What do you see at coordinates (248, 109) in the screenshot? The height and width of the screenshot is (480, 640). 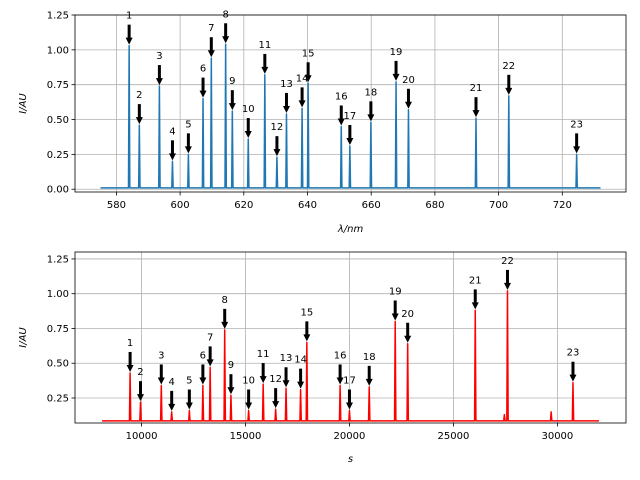 I see `peak-label: 10` at bounding box center [248, 109].